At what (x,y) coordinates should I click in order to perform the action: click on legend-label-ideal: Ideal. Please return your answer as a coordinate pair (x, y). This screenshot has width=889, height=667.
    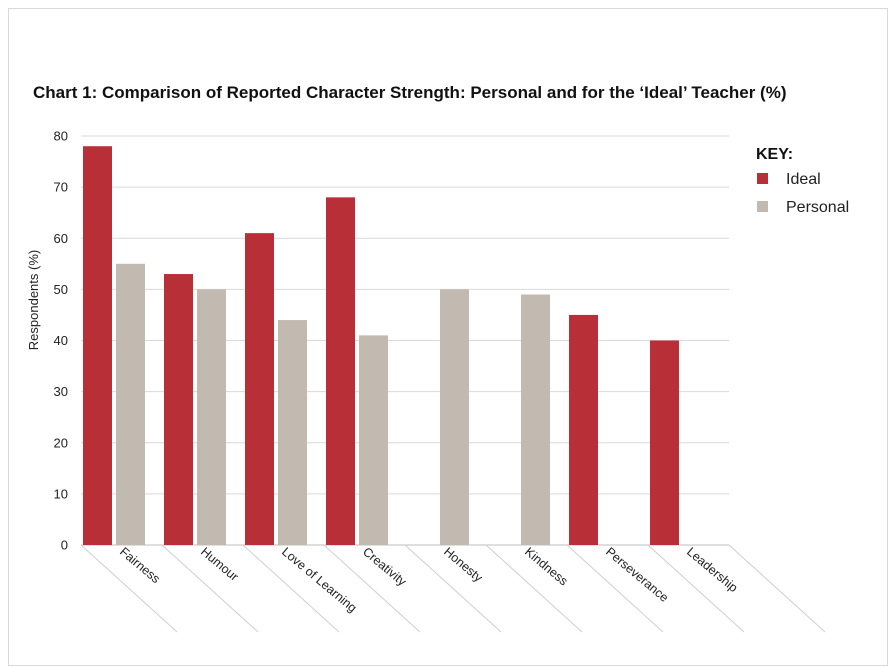
    Looking at the image, I should click on (803, 179).